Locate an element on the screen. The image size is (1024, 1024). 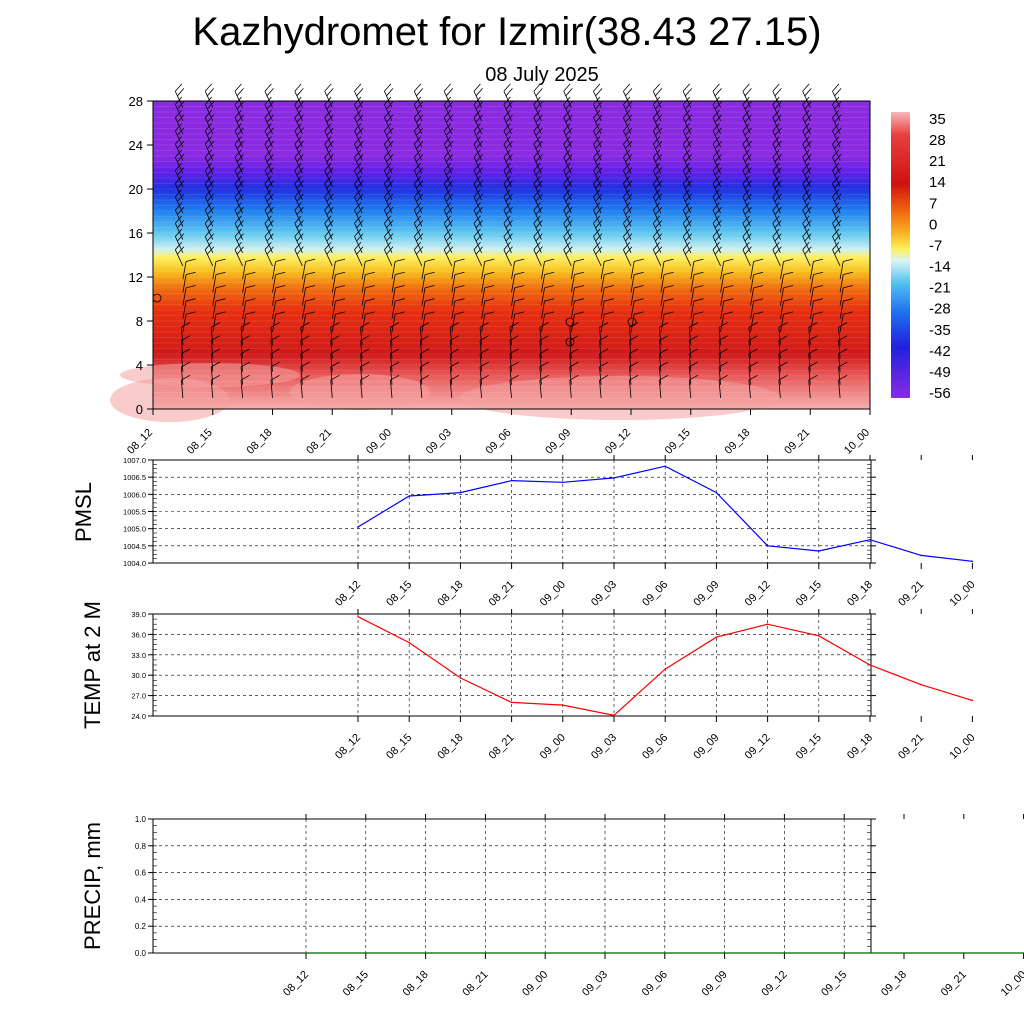
colorbar-bar is located at coordinates (900, 255).